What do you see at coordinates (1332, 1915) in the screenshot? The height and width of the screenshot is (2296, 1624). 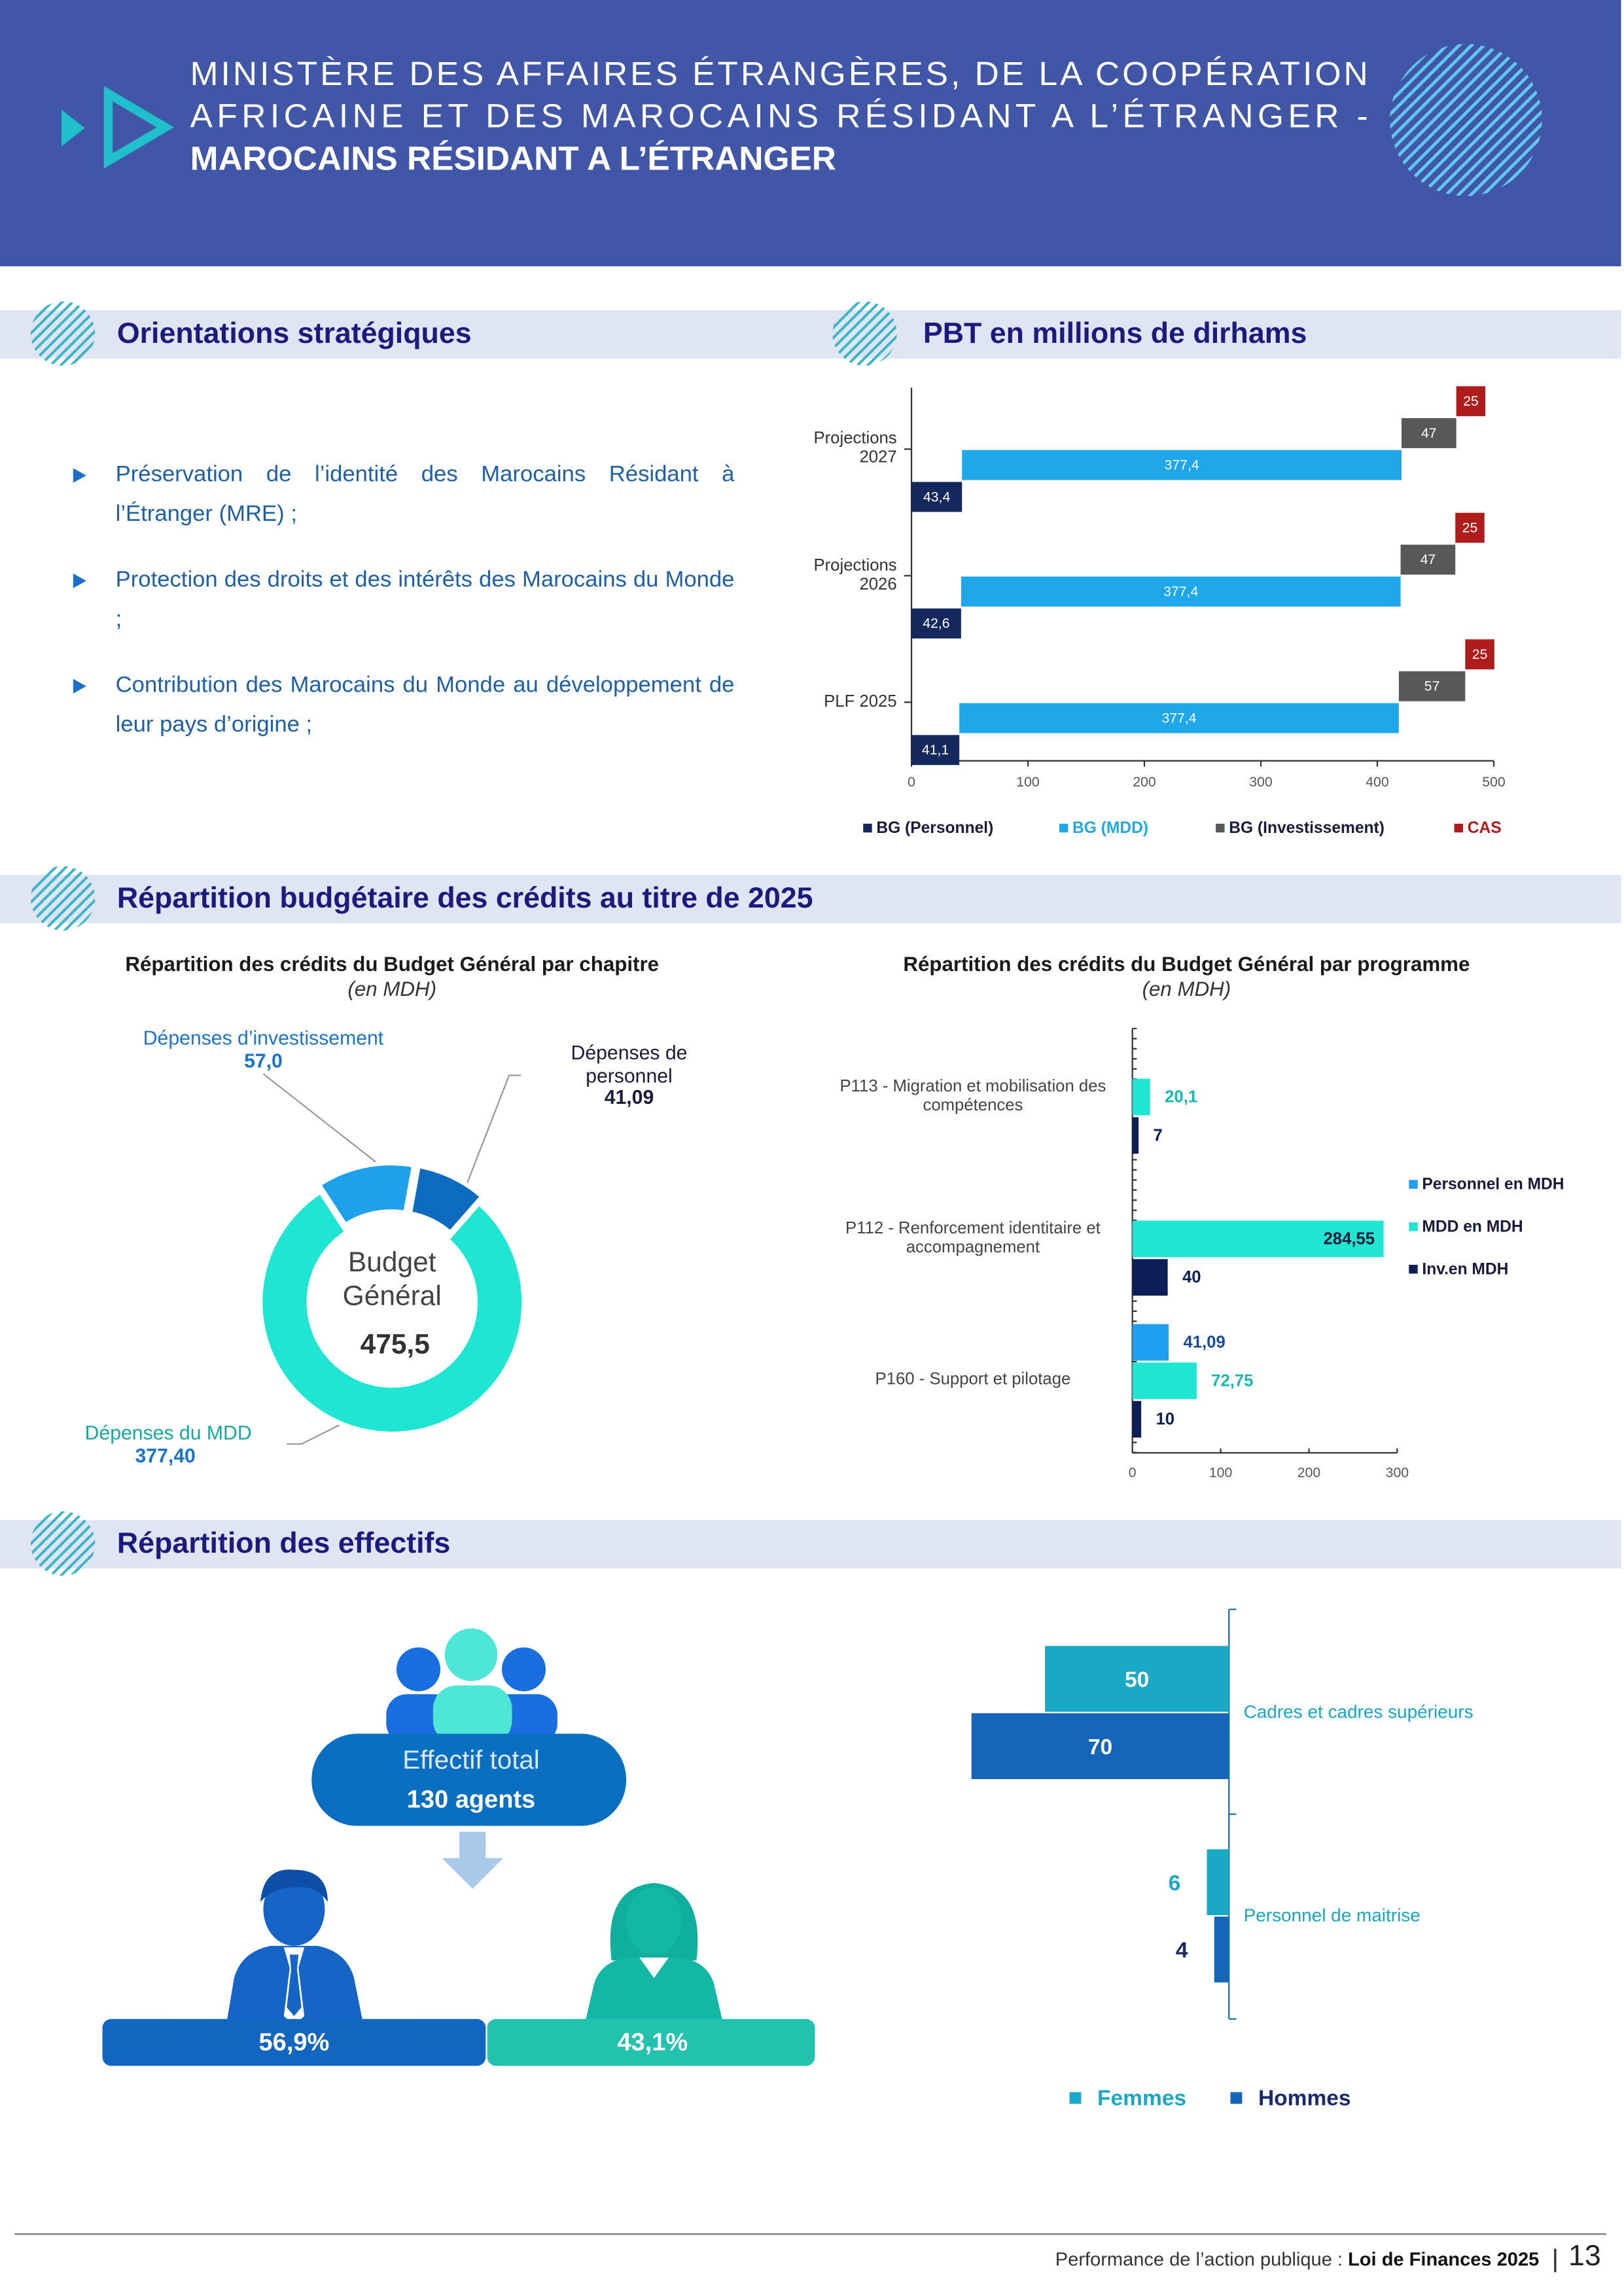 I see `category-label: Personnel de maitrise` at bounding box center [1332, 1915].